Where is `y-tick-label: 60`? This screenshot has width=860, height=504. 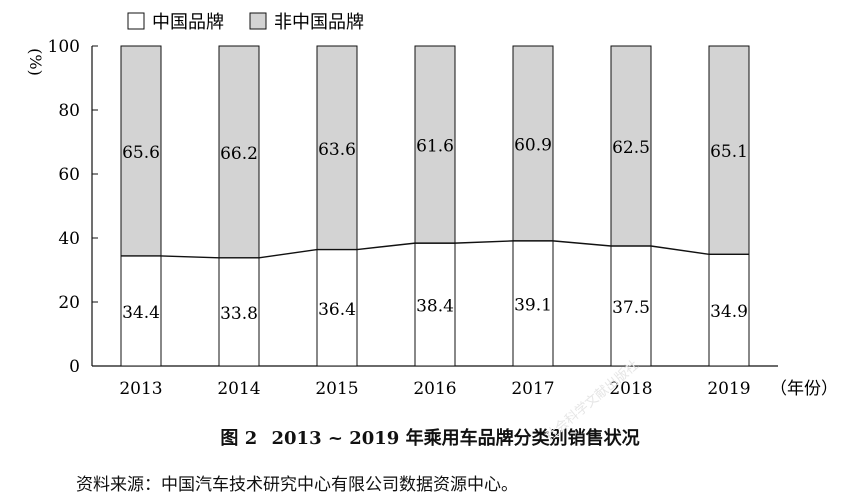
y-tick-label: 60 is located at coordinates (69, 175).